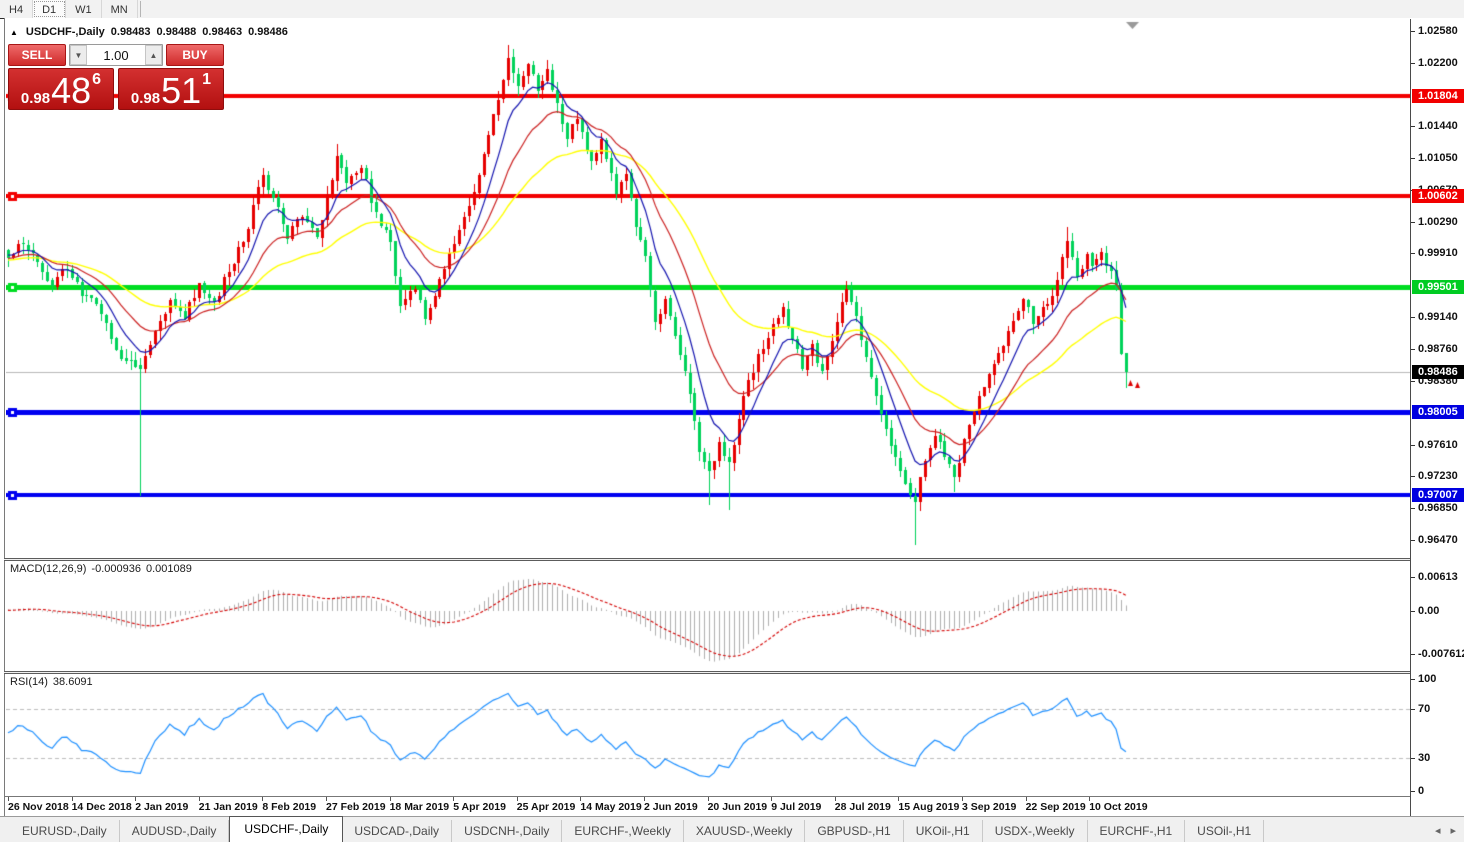  Describe the element at coordinates (289, 807) in the screenshot. I see `date-axis-label: 8 Feb 2019` at that location.